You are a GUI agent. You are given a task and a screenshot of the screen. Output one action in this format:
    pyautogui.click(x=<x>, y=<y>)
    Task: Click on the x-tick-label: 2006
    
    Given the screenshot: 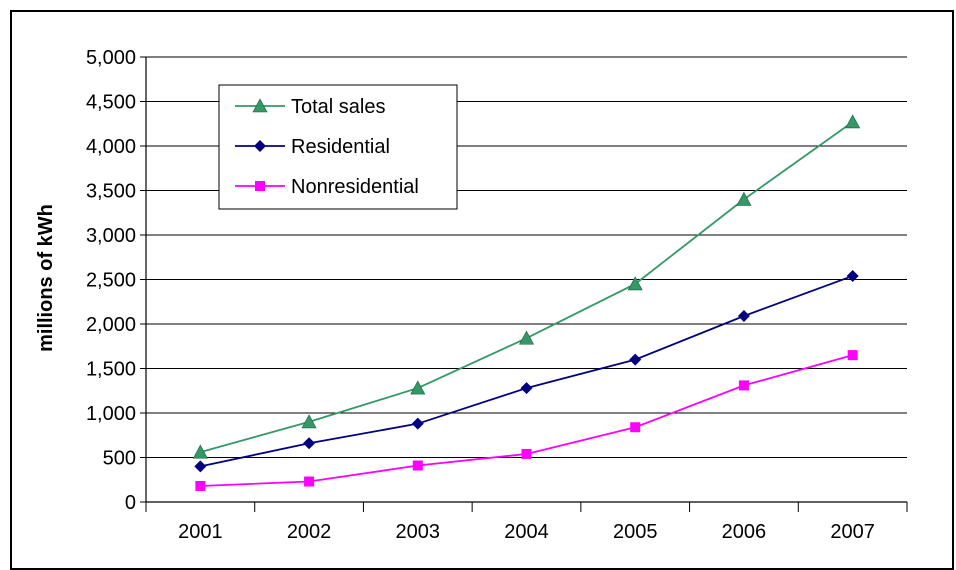 What is the action you would take?
    pyautogui.click(x=744, y=532)
    